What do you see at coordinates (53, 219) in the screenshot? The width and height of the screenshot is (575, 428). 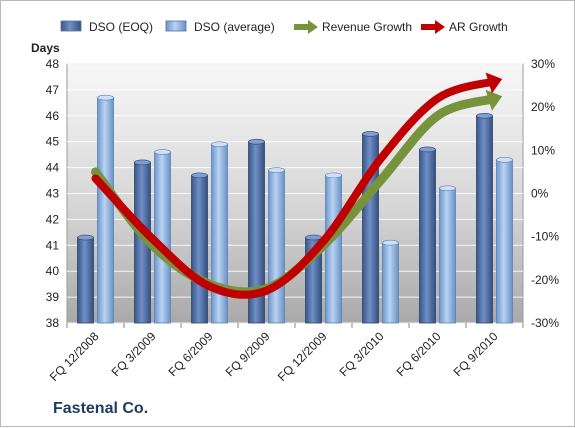 I see `y-tick-label: 42` at bounding box center [53, 219].